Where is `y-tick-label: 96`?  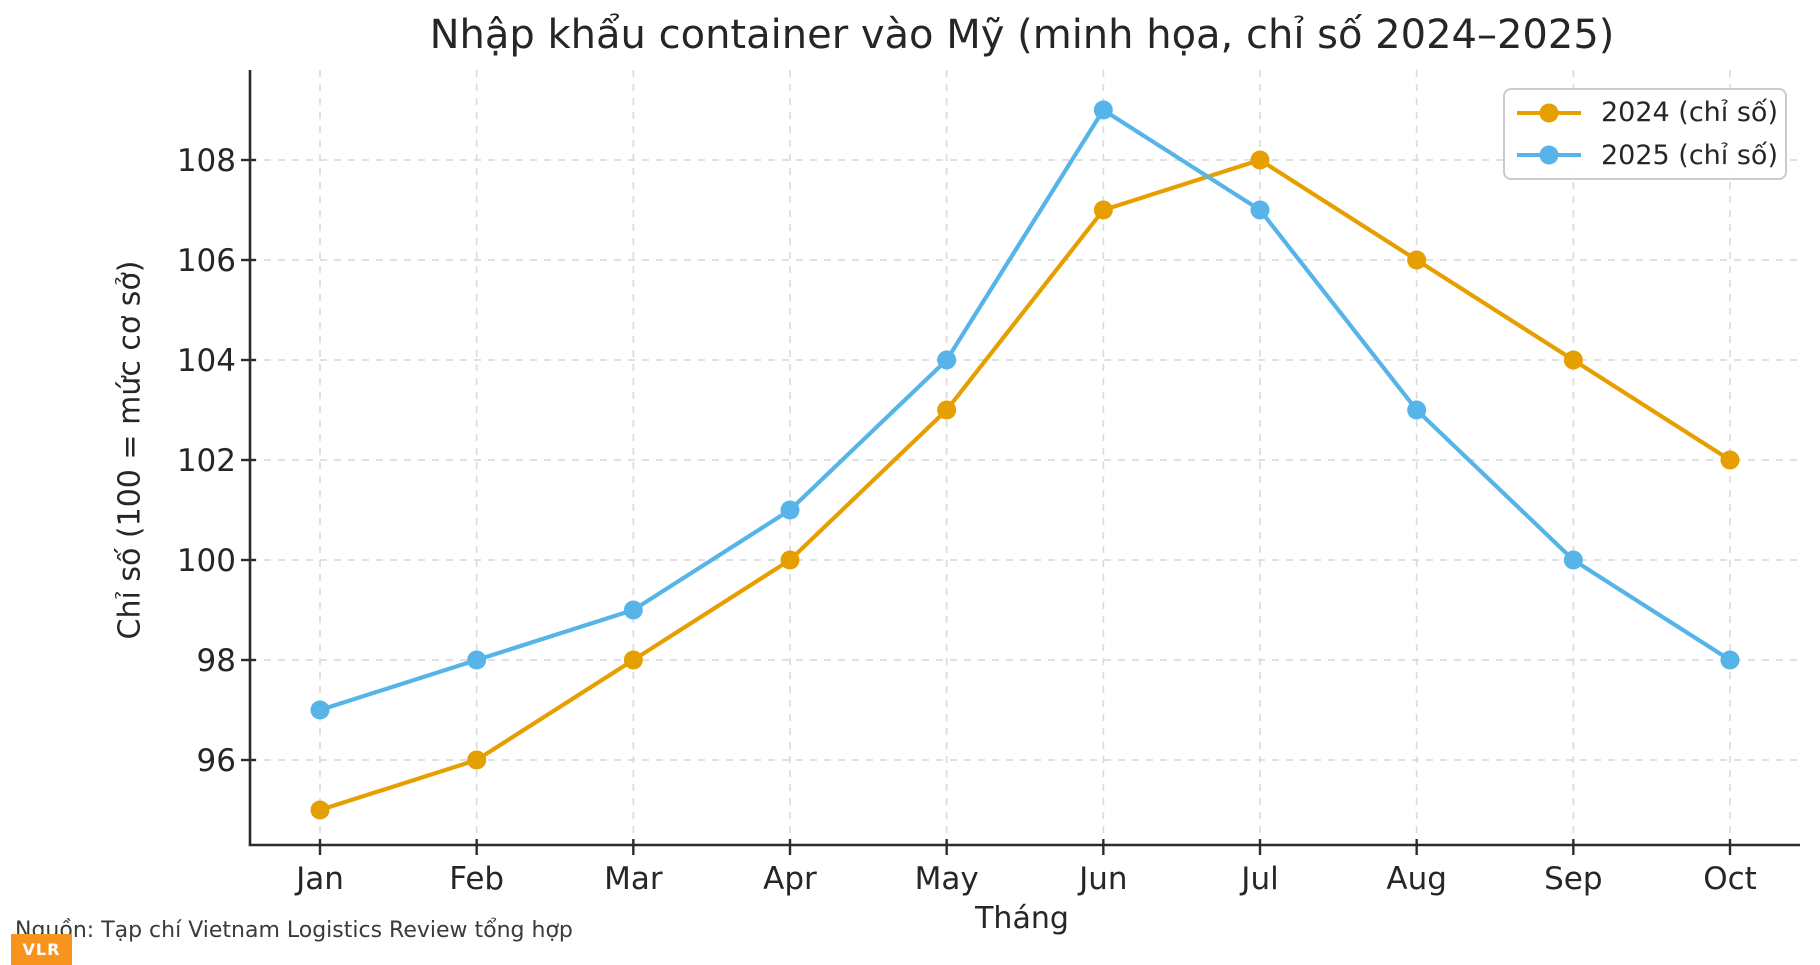
y-tick-label: 96 is located at coordinates (216, 761).